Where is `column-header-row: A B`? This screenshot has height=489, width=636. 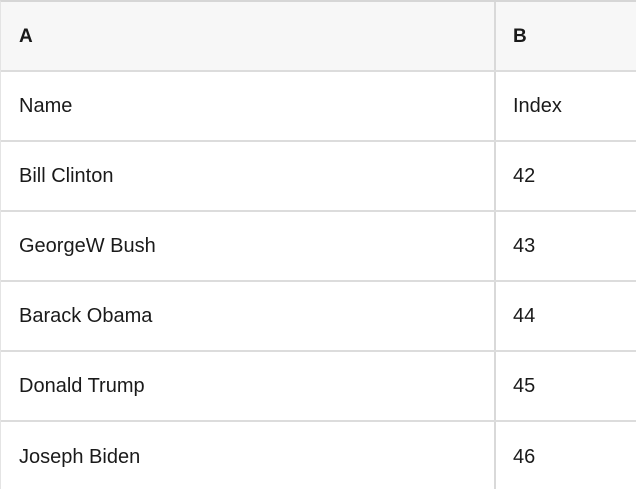 column-header-row: A B is located at coordinates (318, 37).